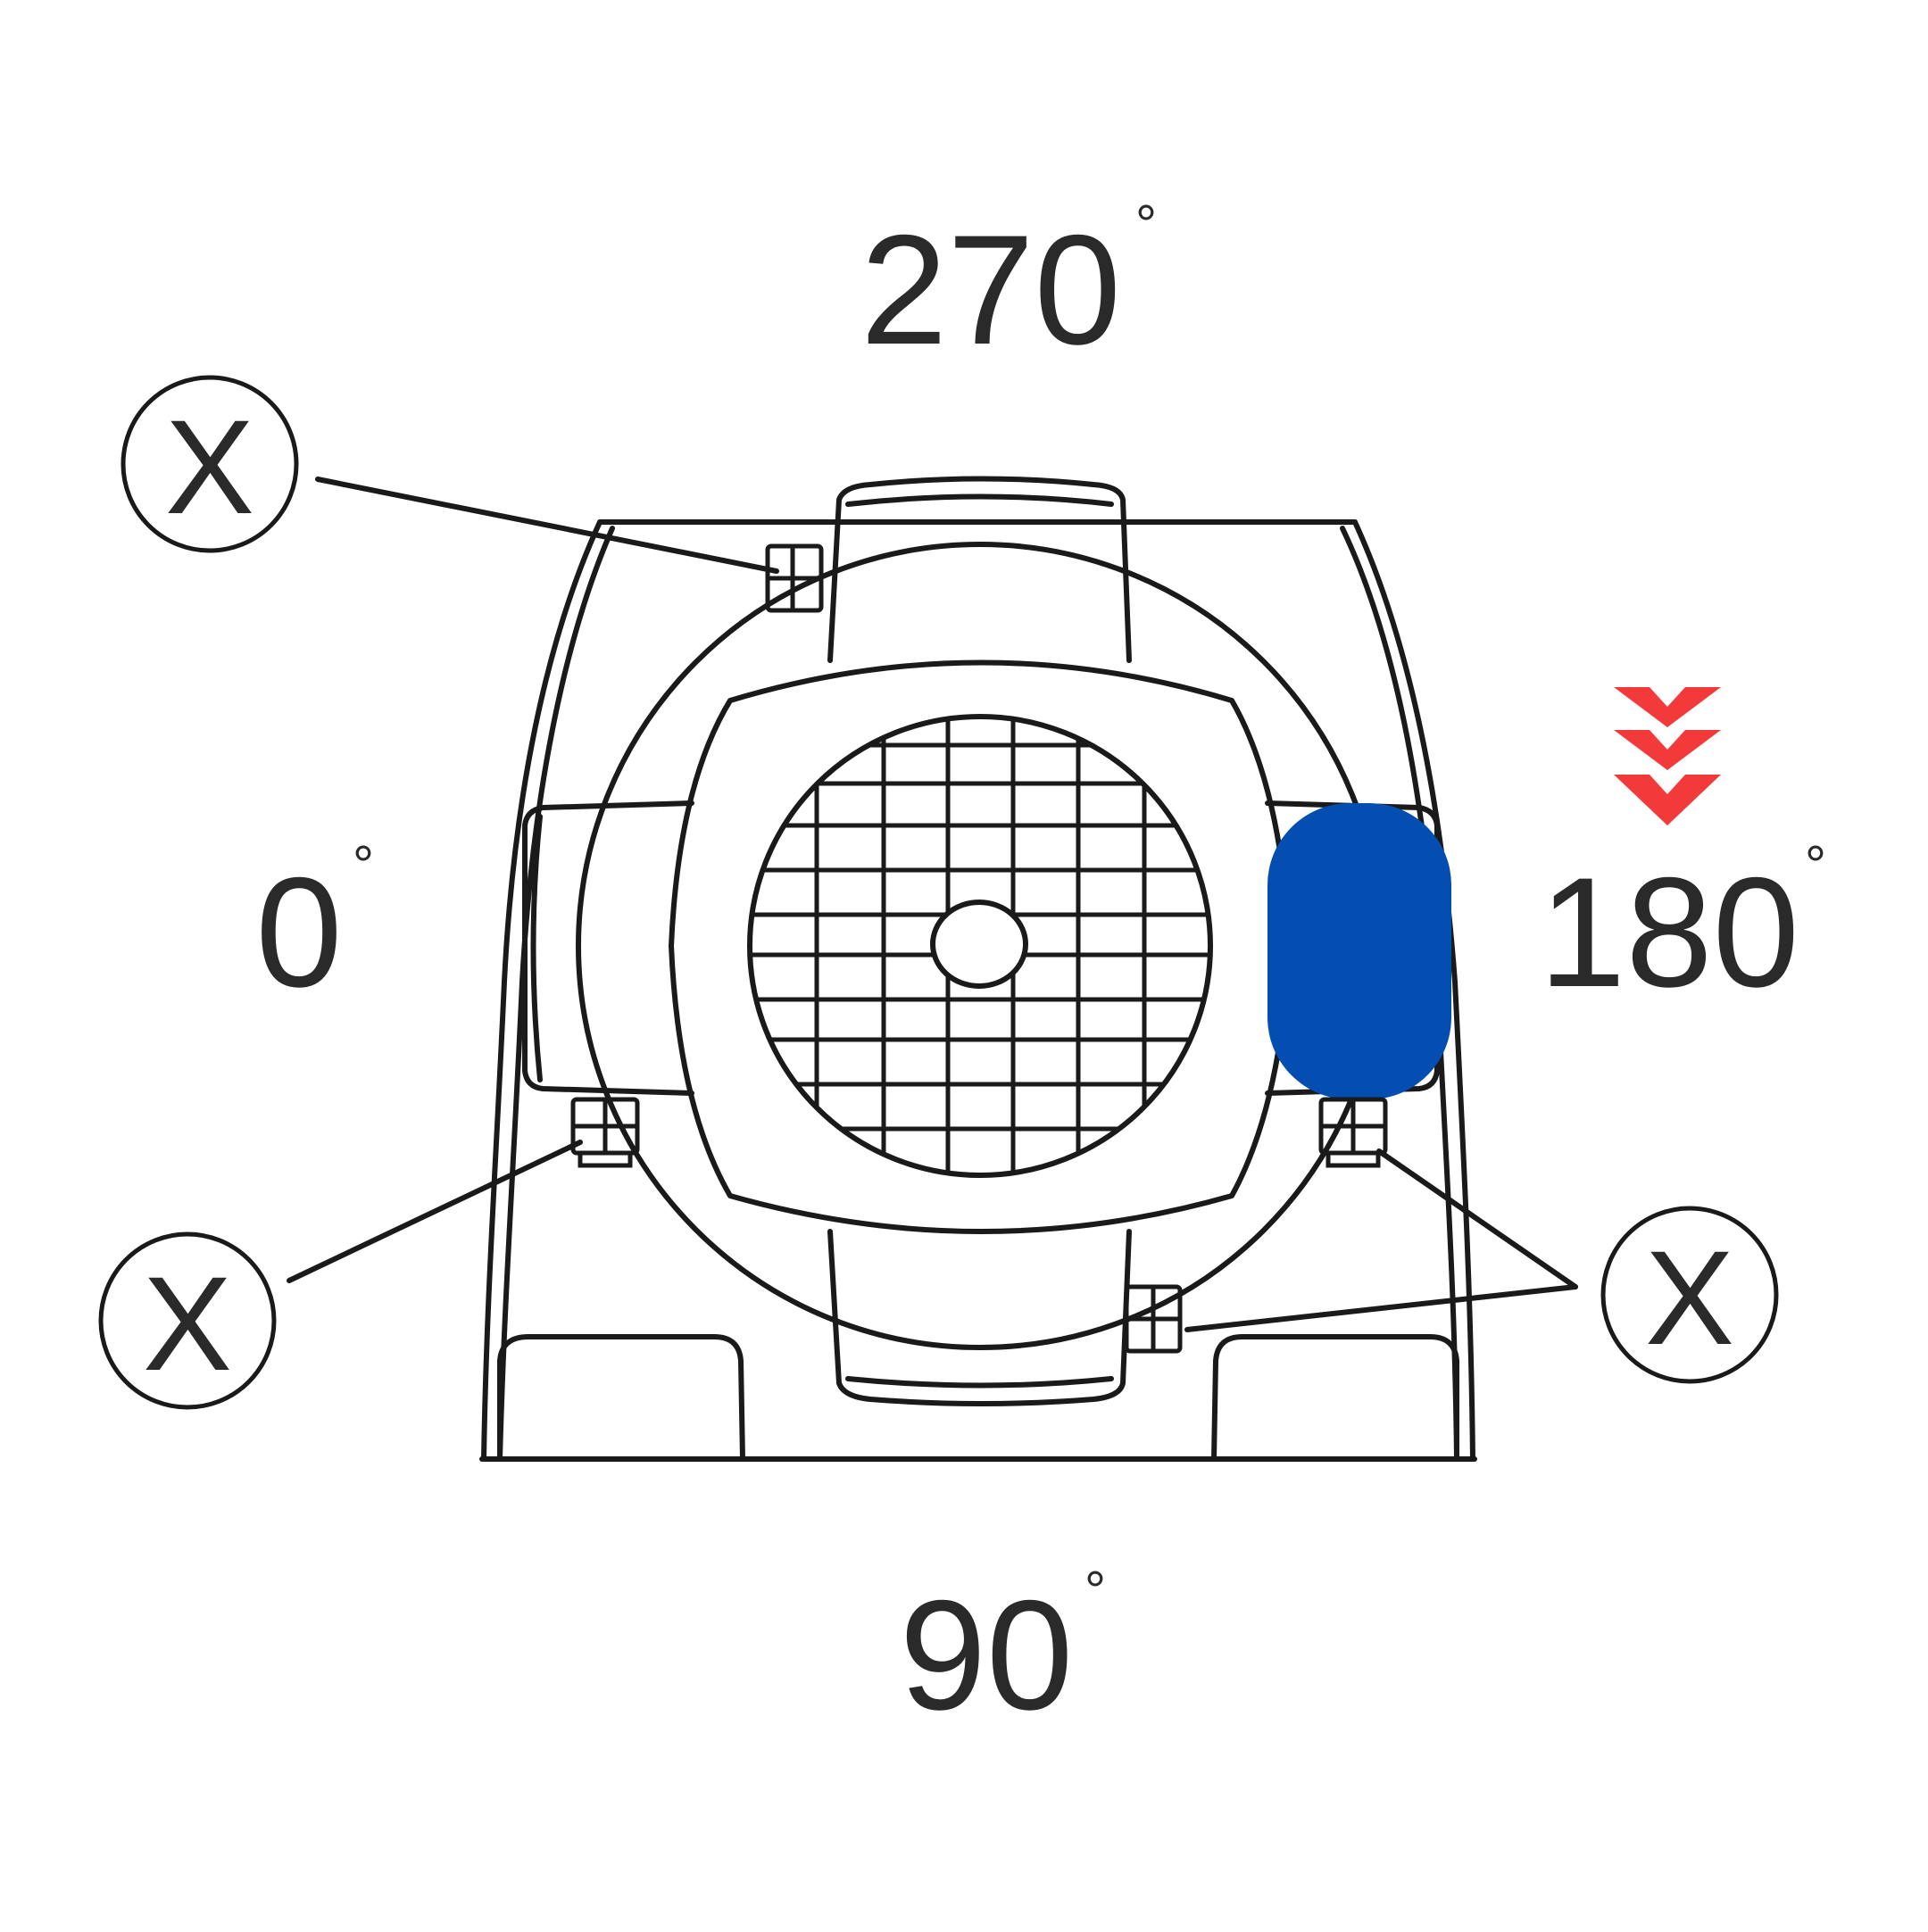  Describe the element at coordinates (980, 569) in the screenshot. I see `top-boss` at that location.